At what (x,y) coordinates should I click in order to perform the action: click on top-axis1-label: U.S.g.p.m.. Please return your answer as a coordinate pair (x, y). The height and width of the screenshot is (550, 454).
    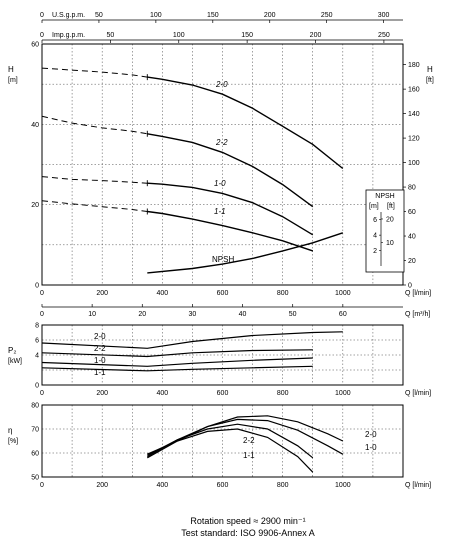
    Looking at the image, I should click on (68, 15).